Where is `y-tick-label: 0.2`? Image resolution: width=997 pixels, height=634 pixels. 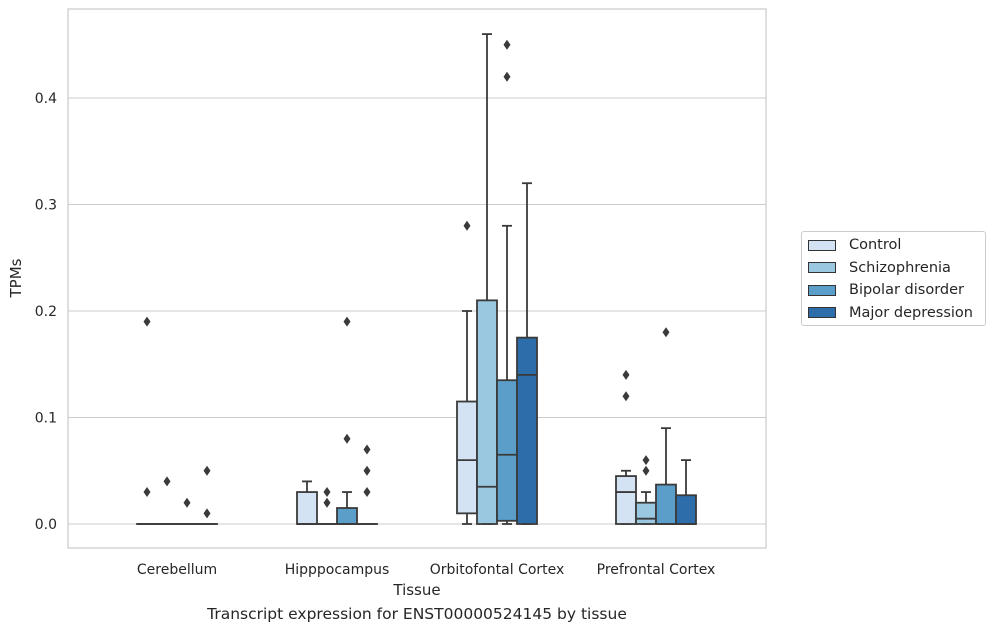
y-tick-label: 0.2 is located at coordinates (46, 312).